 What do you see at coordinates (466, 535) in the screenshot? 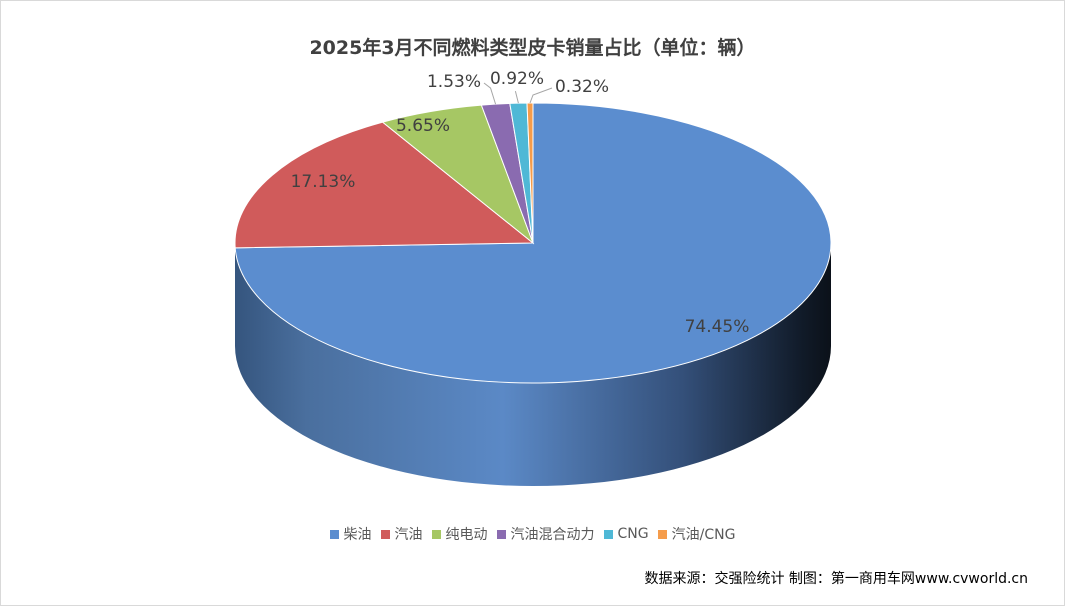
I see `legend-label: 纯电动` at bounding box center [466, 535].